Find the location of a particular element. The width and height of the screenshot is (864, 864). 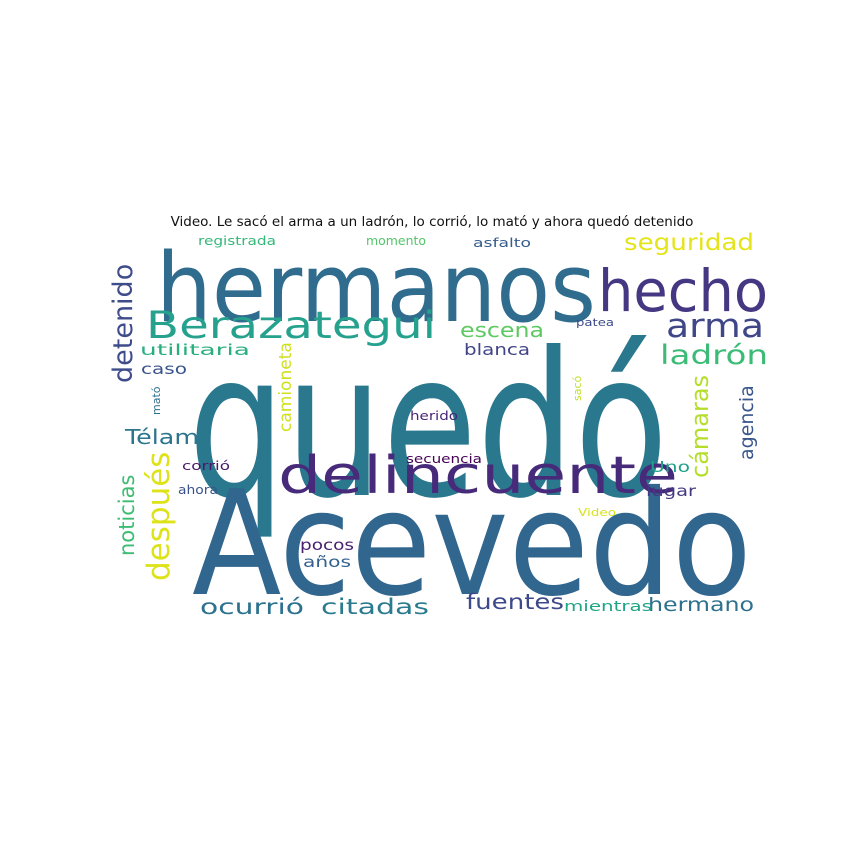

word-ocurrio: ocurrió is located at coordinates (252, 607).